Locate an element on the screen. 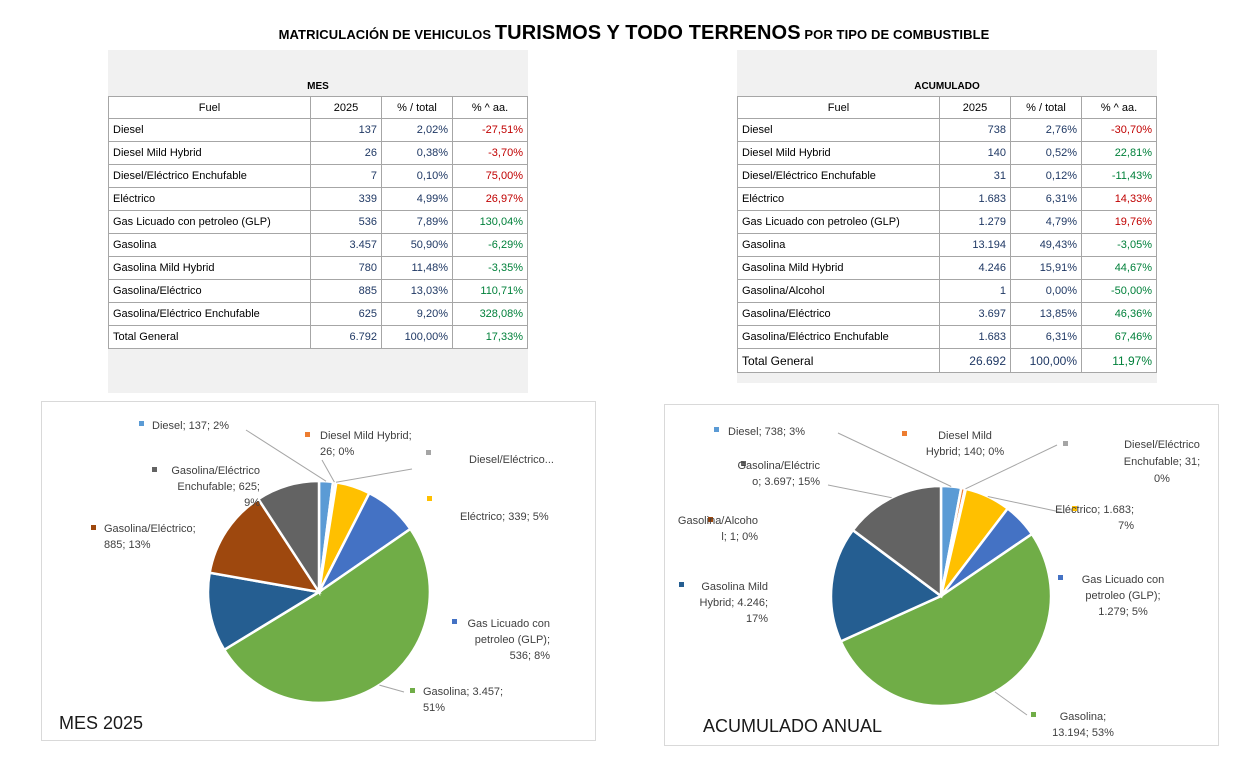 The height and width of the screenshot is (770, 1241). fuel-cell: Gasolina/Alcohol is located at coordinates (838, 291).